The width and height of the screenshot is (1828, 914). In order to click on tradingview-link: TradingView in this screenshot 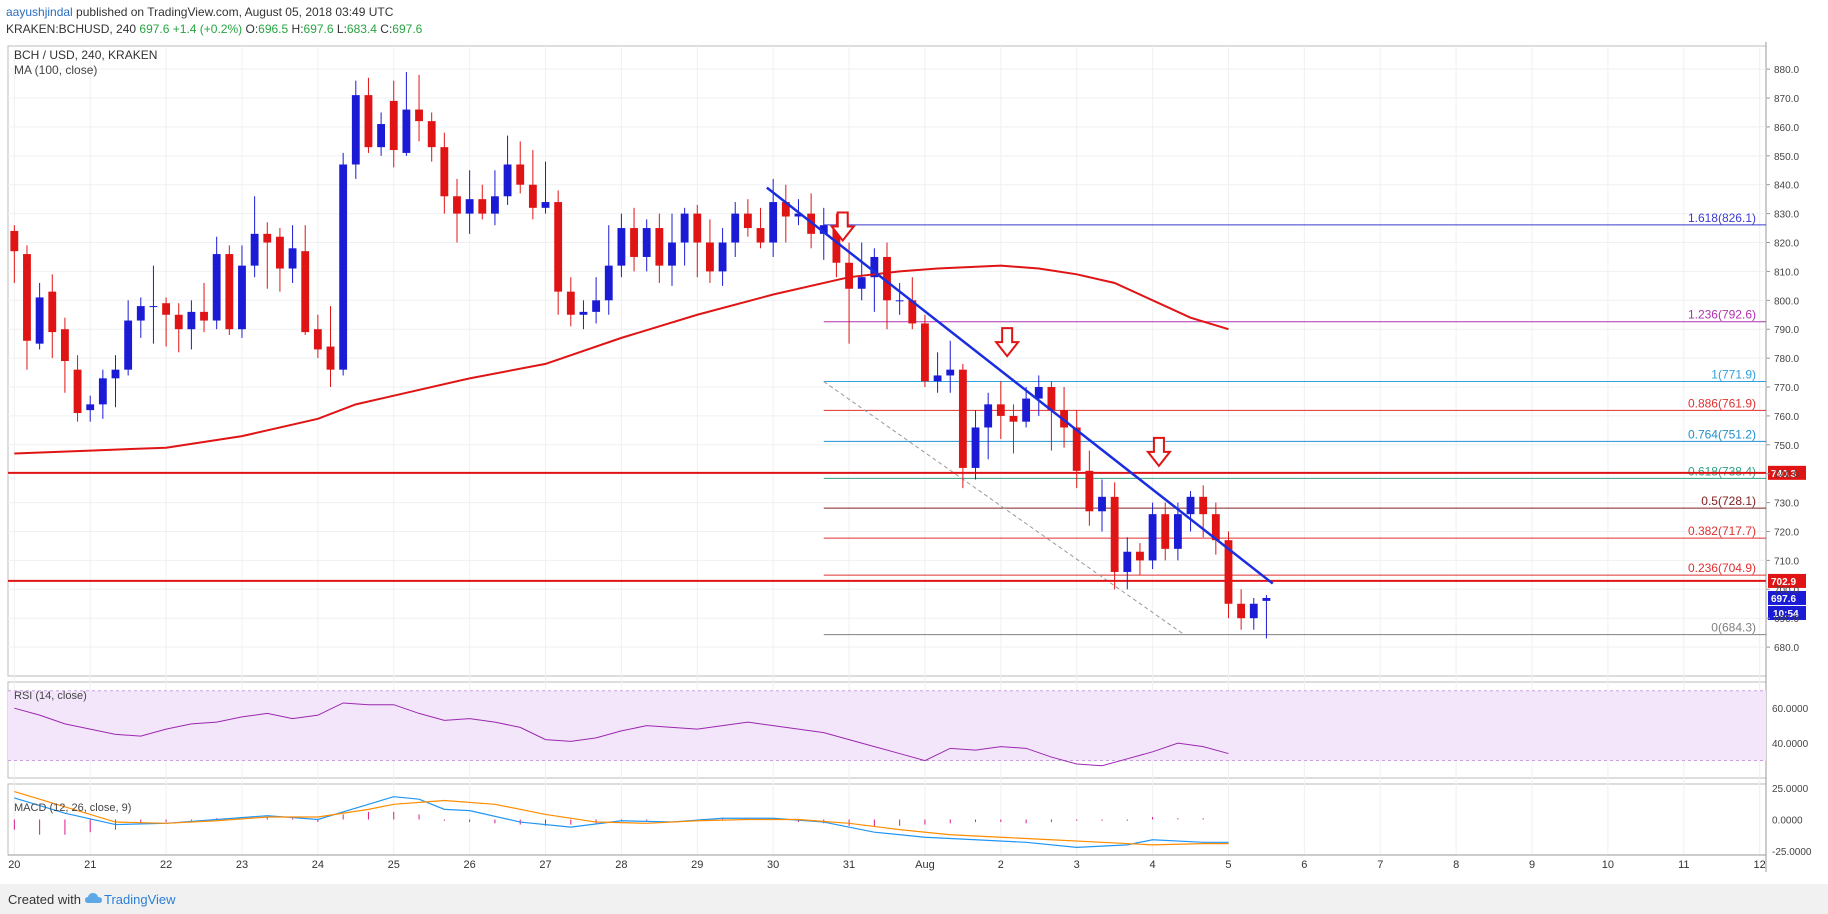, I will do `click(140, 899)`.